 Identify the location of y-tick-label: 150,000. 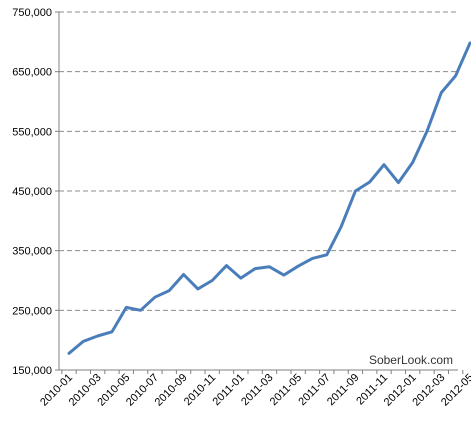
(32, 371).